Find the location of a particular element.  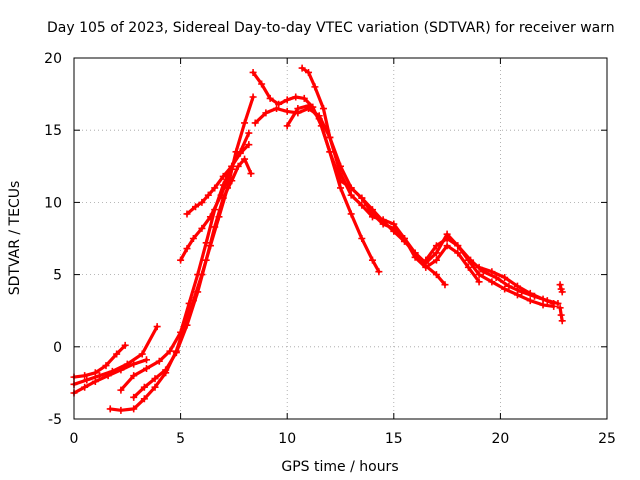

y-tick-label: -5 is located at coordinates (55, 420).